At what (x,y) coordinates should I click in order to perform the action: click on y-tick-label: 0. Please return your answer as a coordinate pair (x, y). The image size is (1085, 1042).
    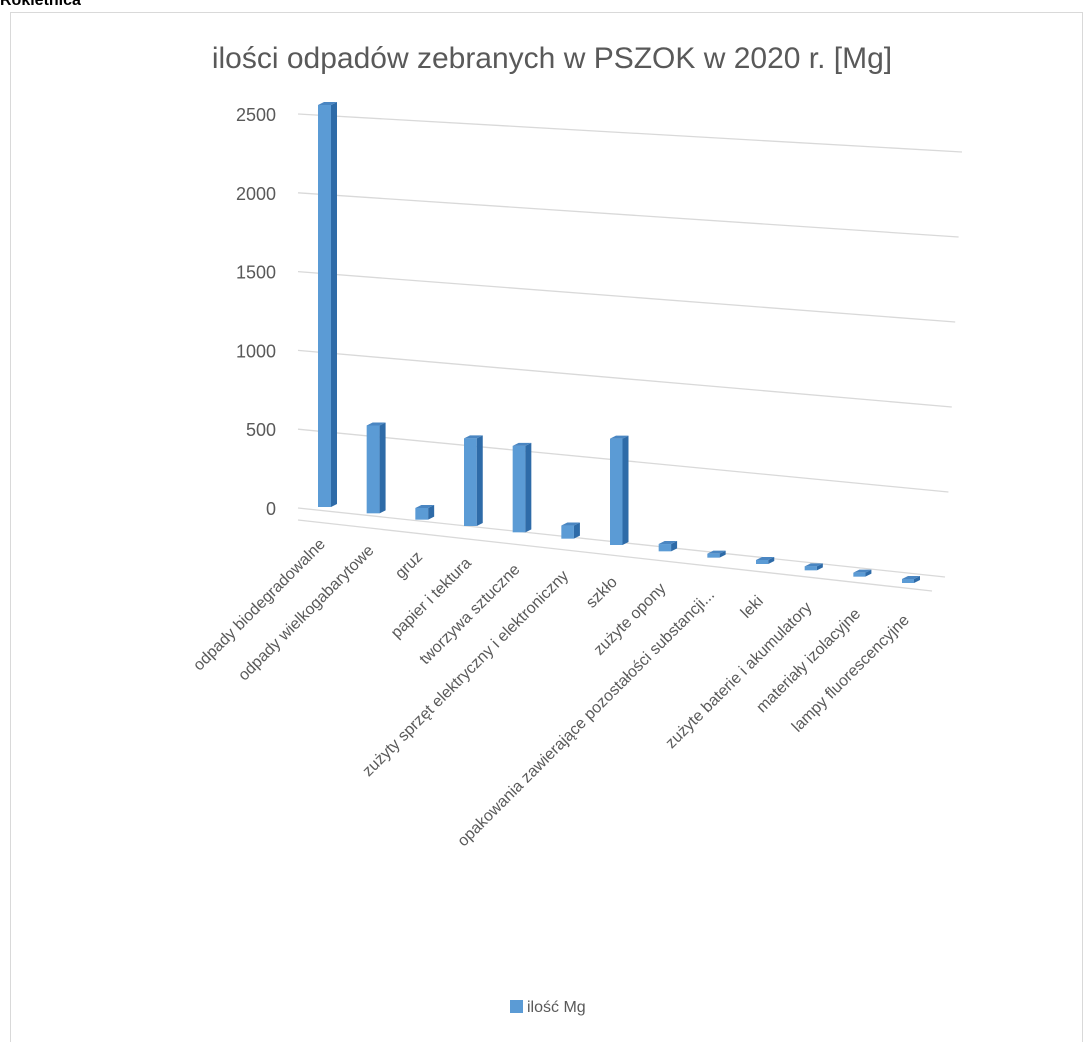
    Looking at the image, I should click on (271, 509).